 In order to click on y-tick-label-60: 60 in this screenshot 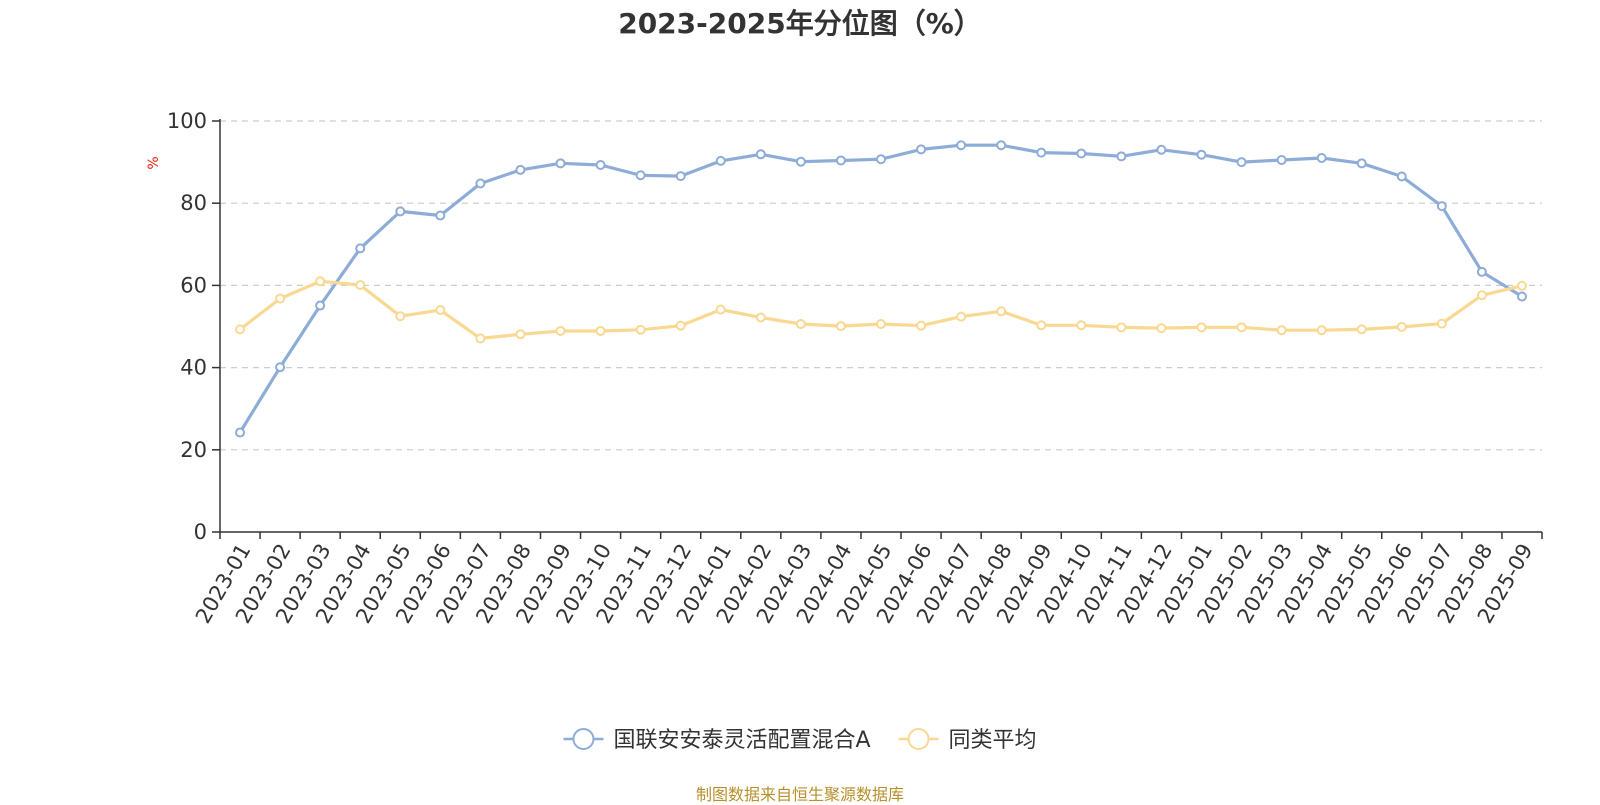, I will do `click(193, 285)`.